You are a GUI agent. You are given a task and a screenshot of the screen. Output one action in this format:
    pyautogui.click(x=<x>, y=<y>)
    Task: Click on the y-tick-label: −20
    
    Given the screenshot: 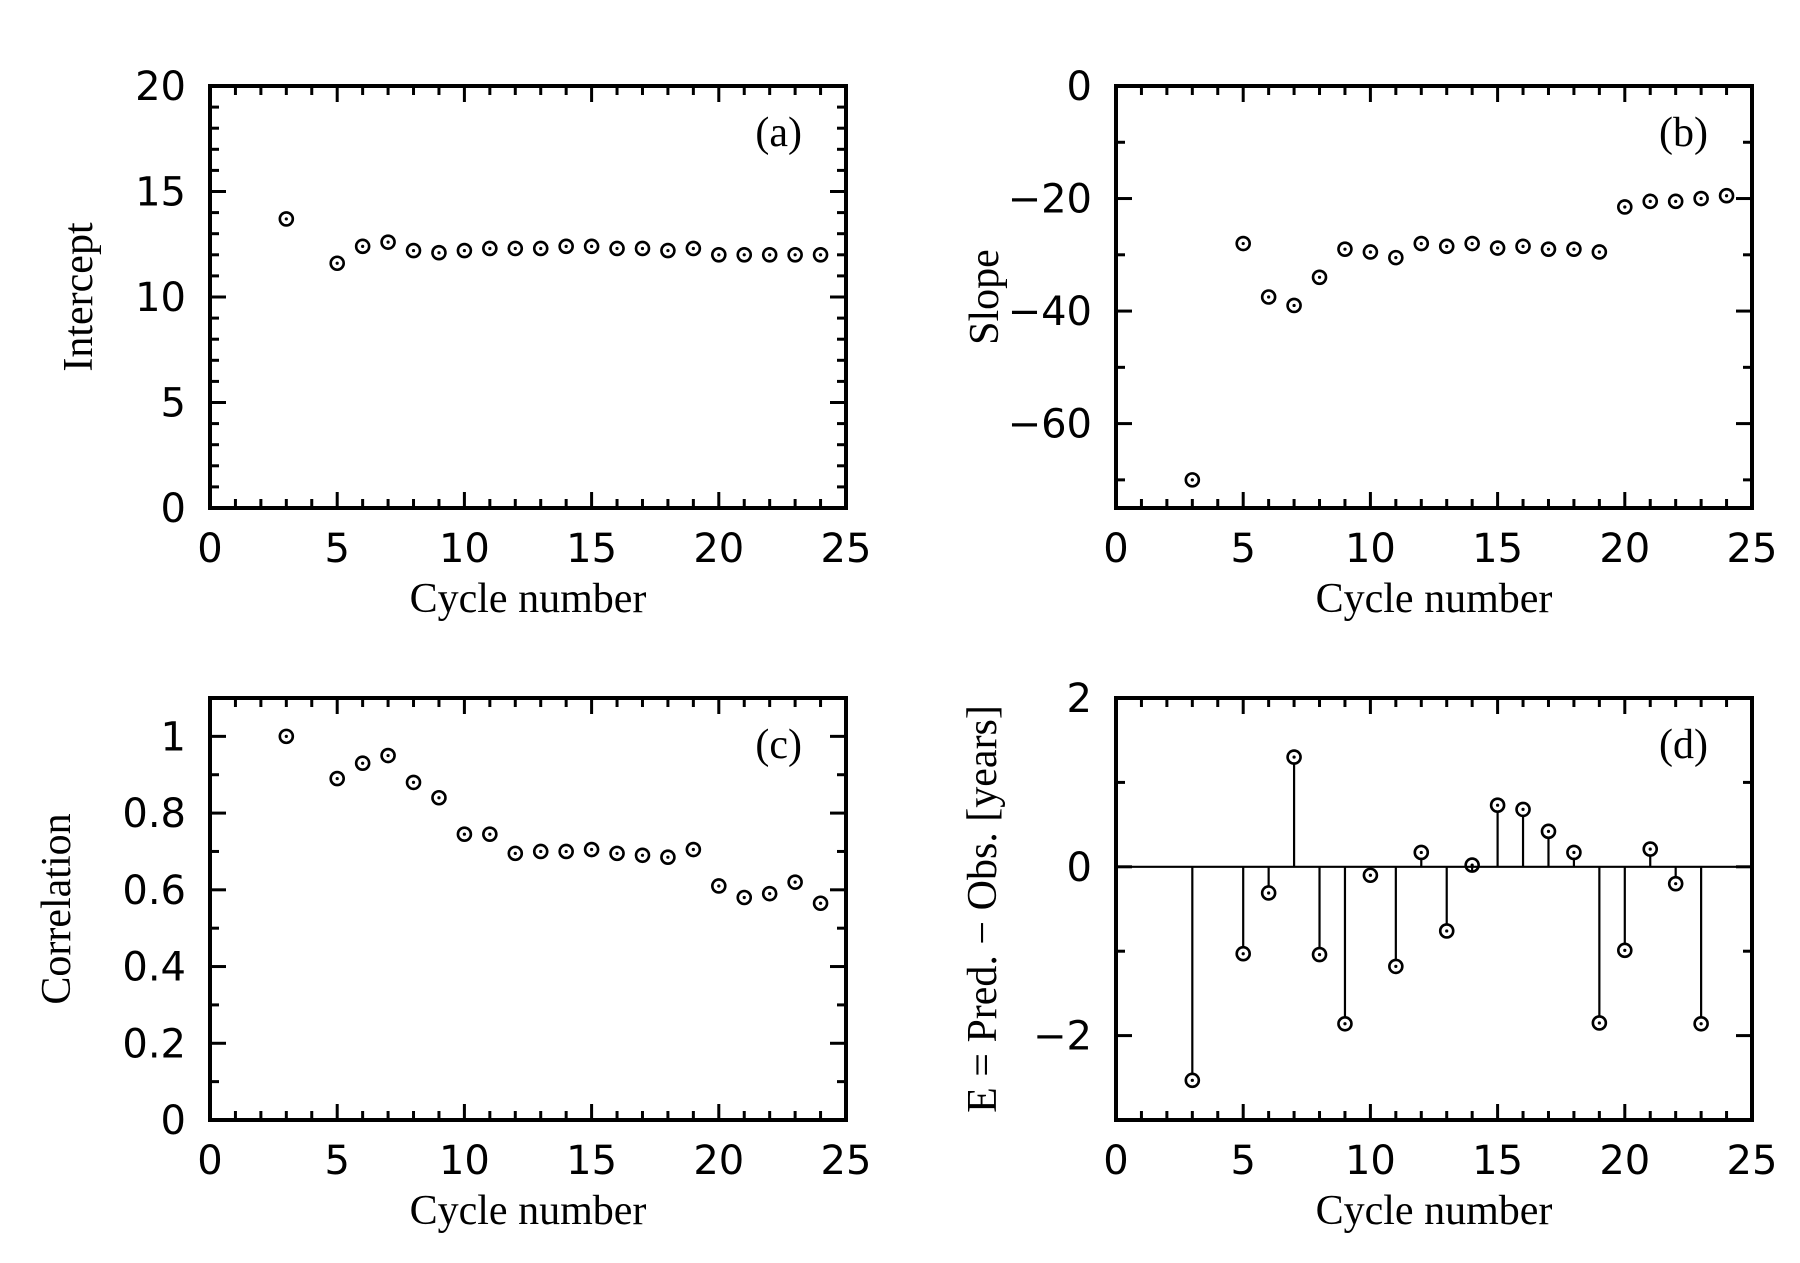 What is the action you would take?
    pyautogui.click(x=1050, y=200)
    